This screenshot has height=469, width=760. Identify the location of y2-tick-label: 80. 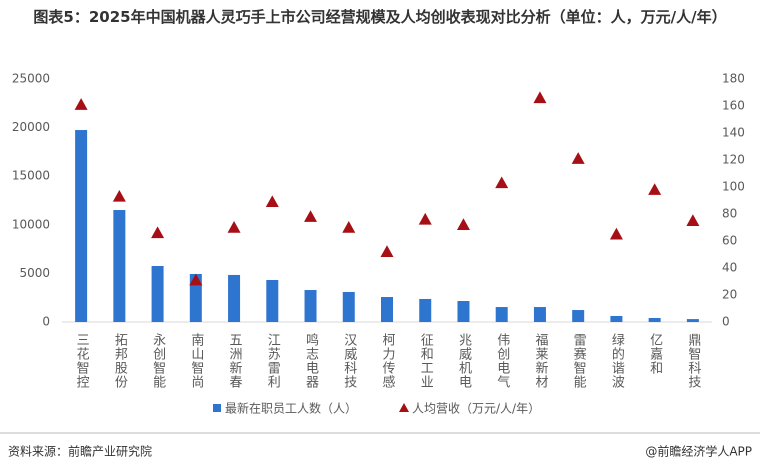
(729, 214).